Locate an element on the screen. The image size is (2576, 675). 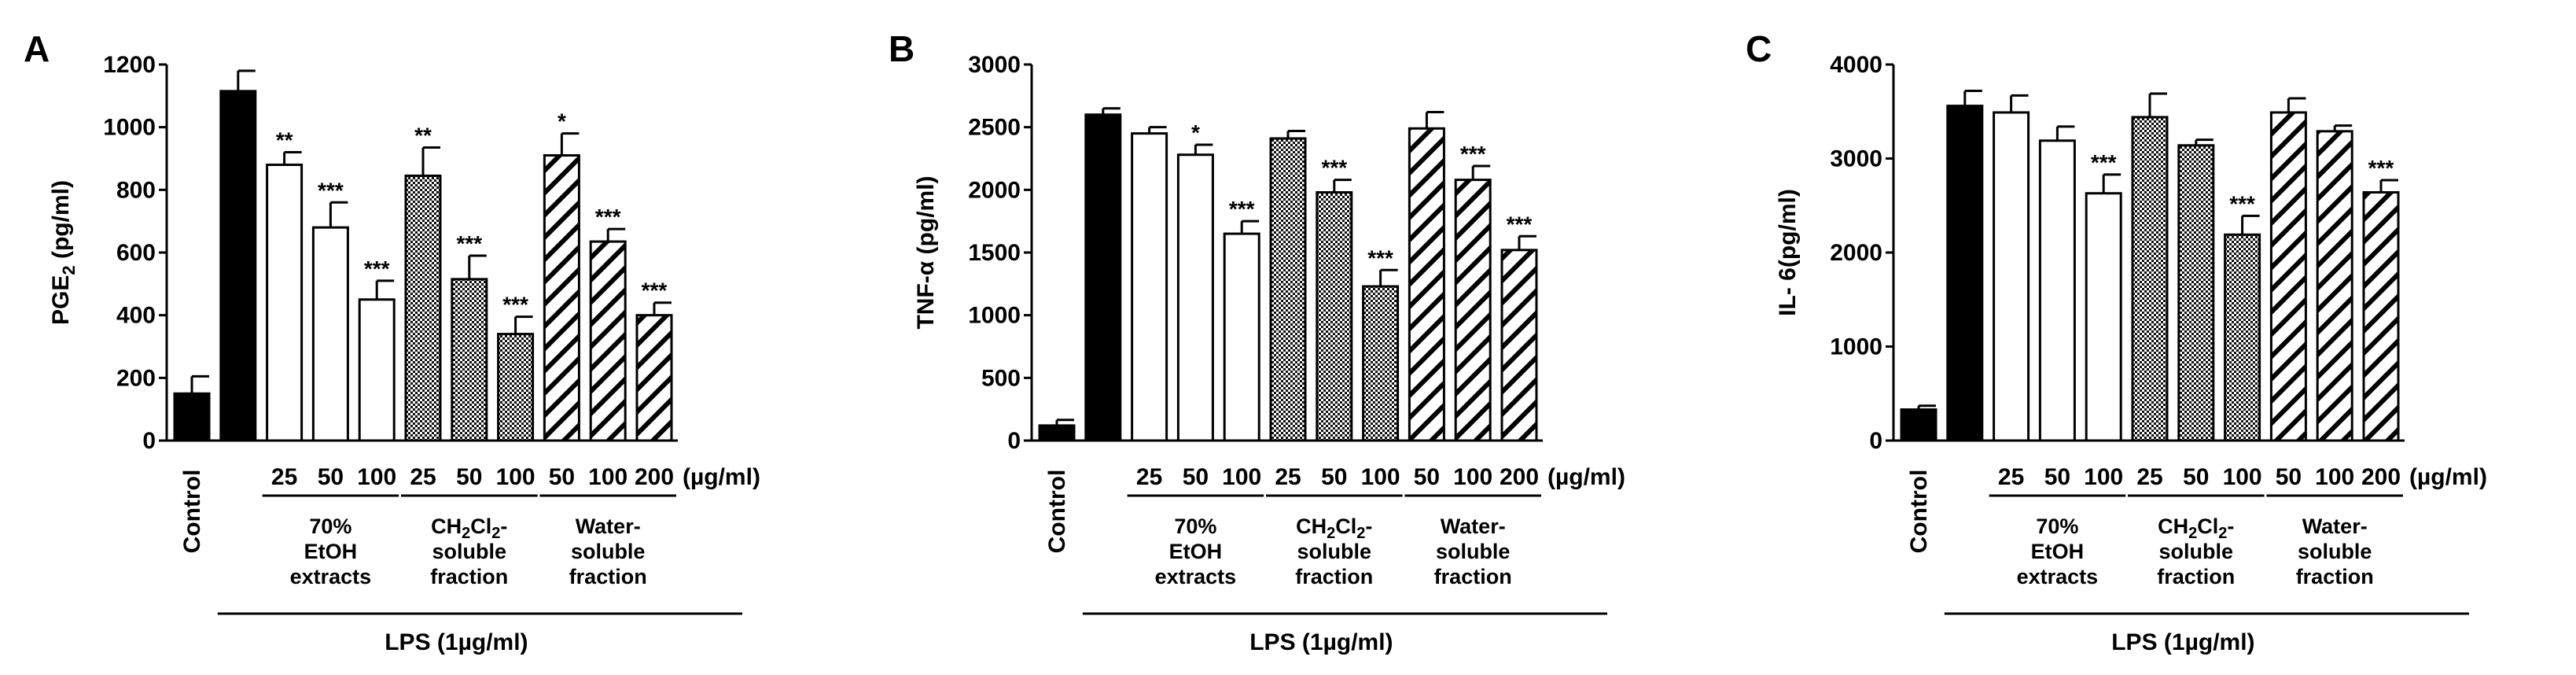
y-tick-label: 600 is located at coordinates (136, 253).